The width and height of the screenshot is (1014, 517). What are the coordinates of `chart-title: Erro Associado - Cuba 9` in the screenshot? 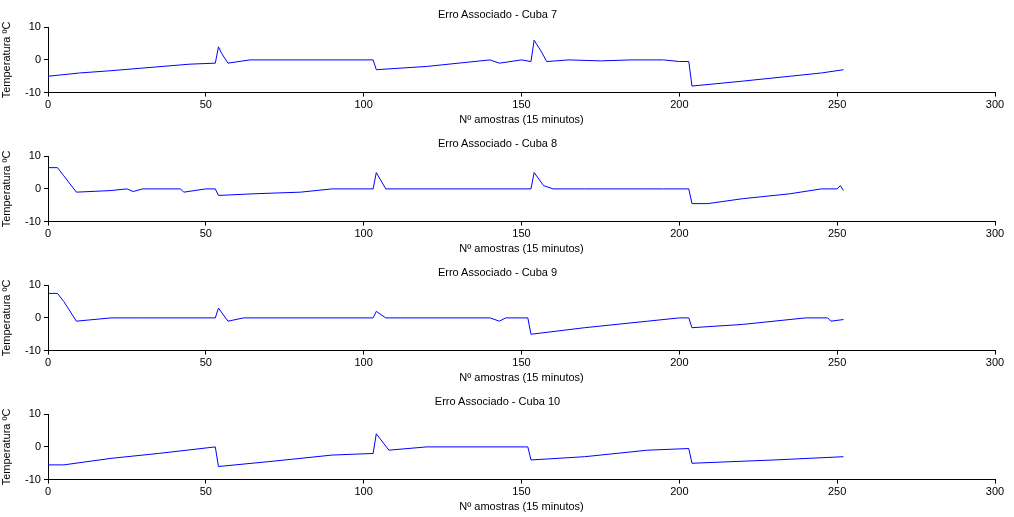 It's located at (497, 271).